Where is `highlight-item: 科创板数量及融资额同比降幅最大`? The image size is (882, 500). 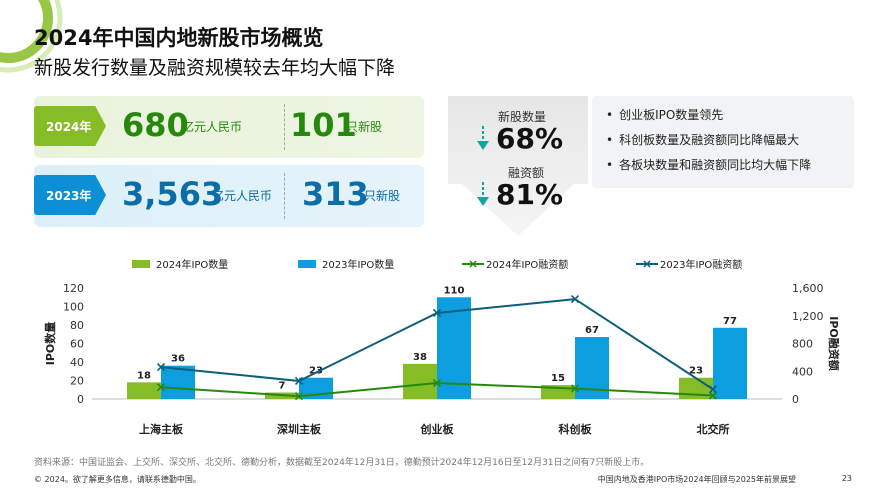
highlight-item: 科创板数量及融资额同比降幅最大 is located at coordinates (723, 139).